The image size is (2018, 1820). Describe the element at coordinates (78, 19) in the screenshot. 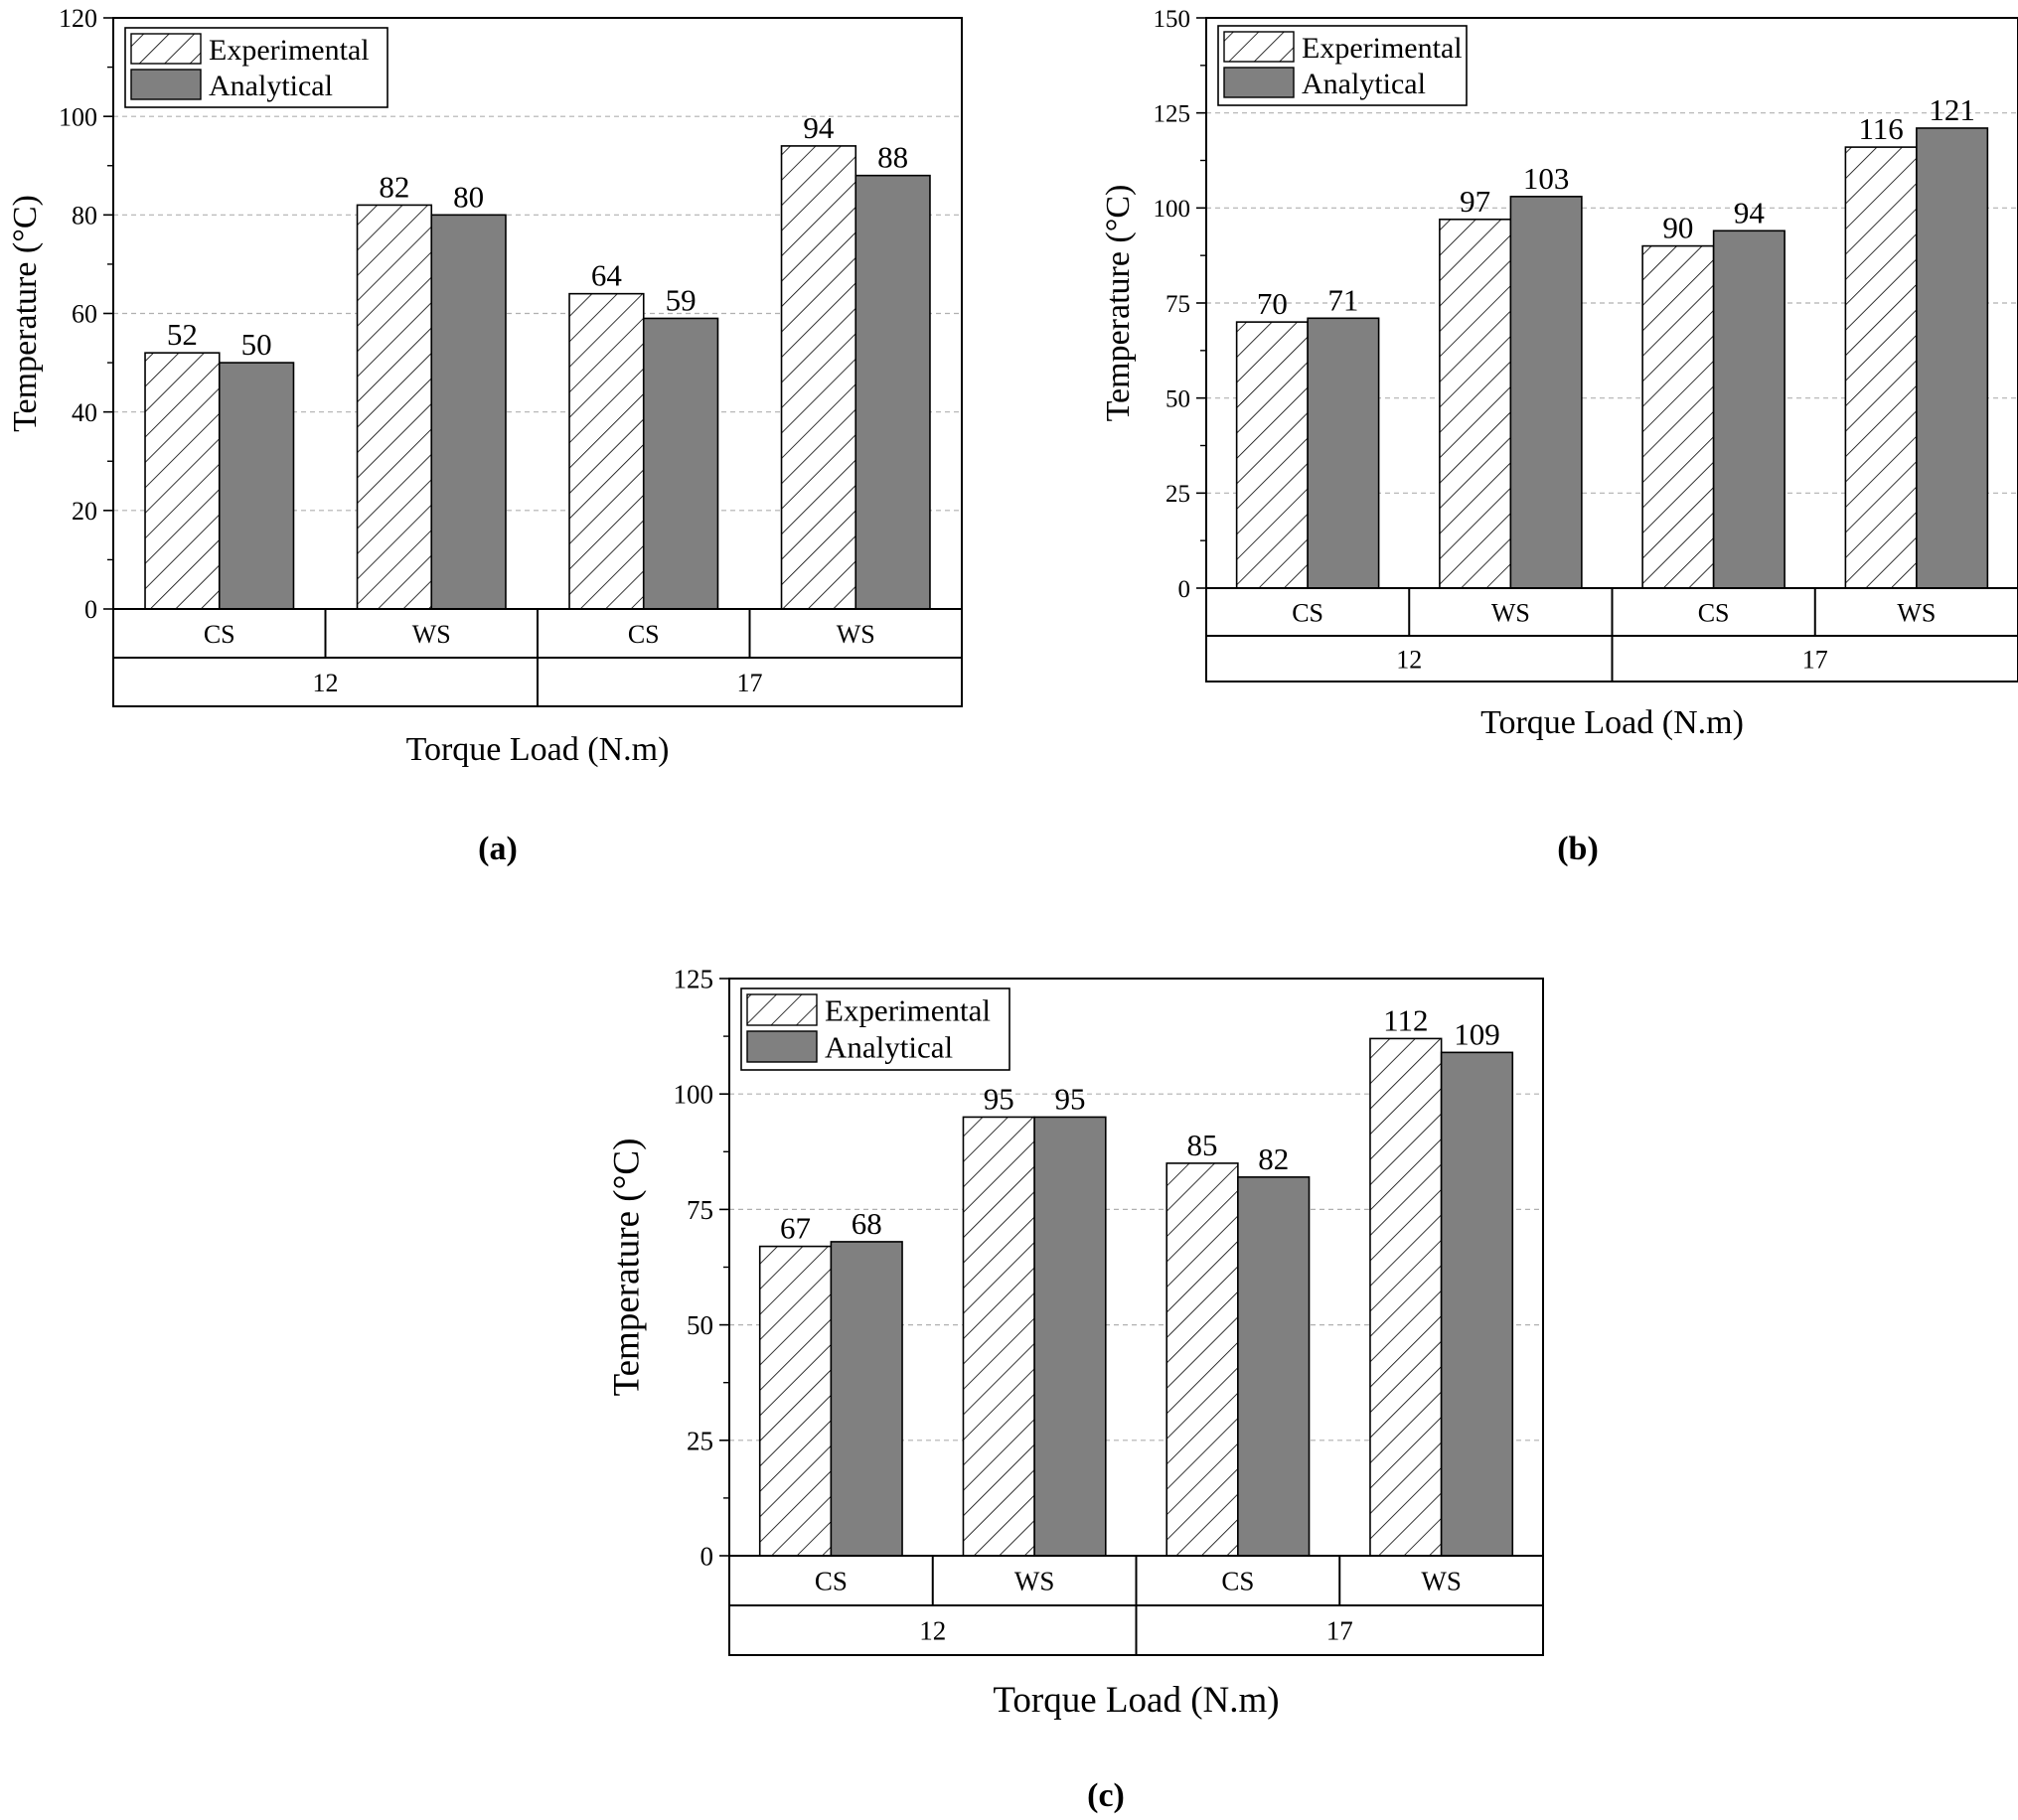

I see `y-tick-label: 120` at that location.